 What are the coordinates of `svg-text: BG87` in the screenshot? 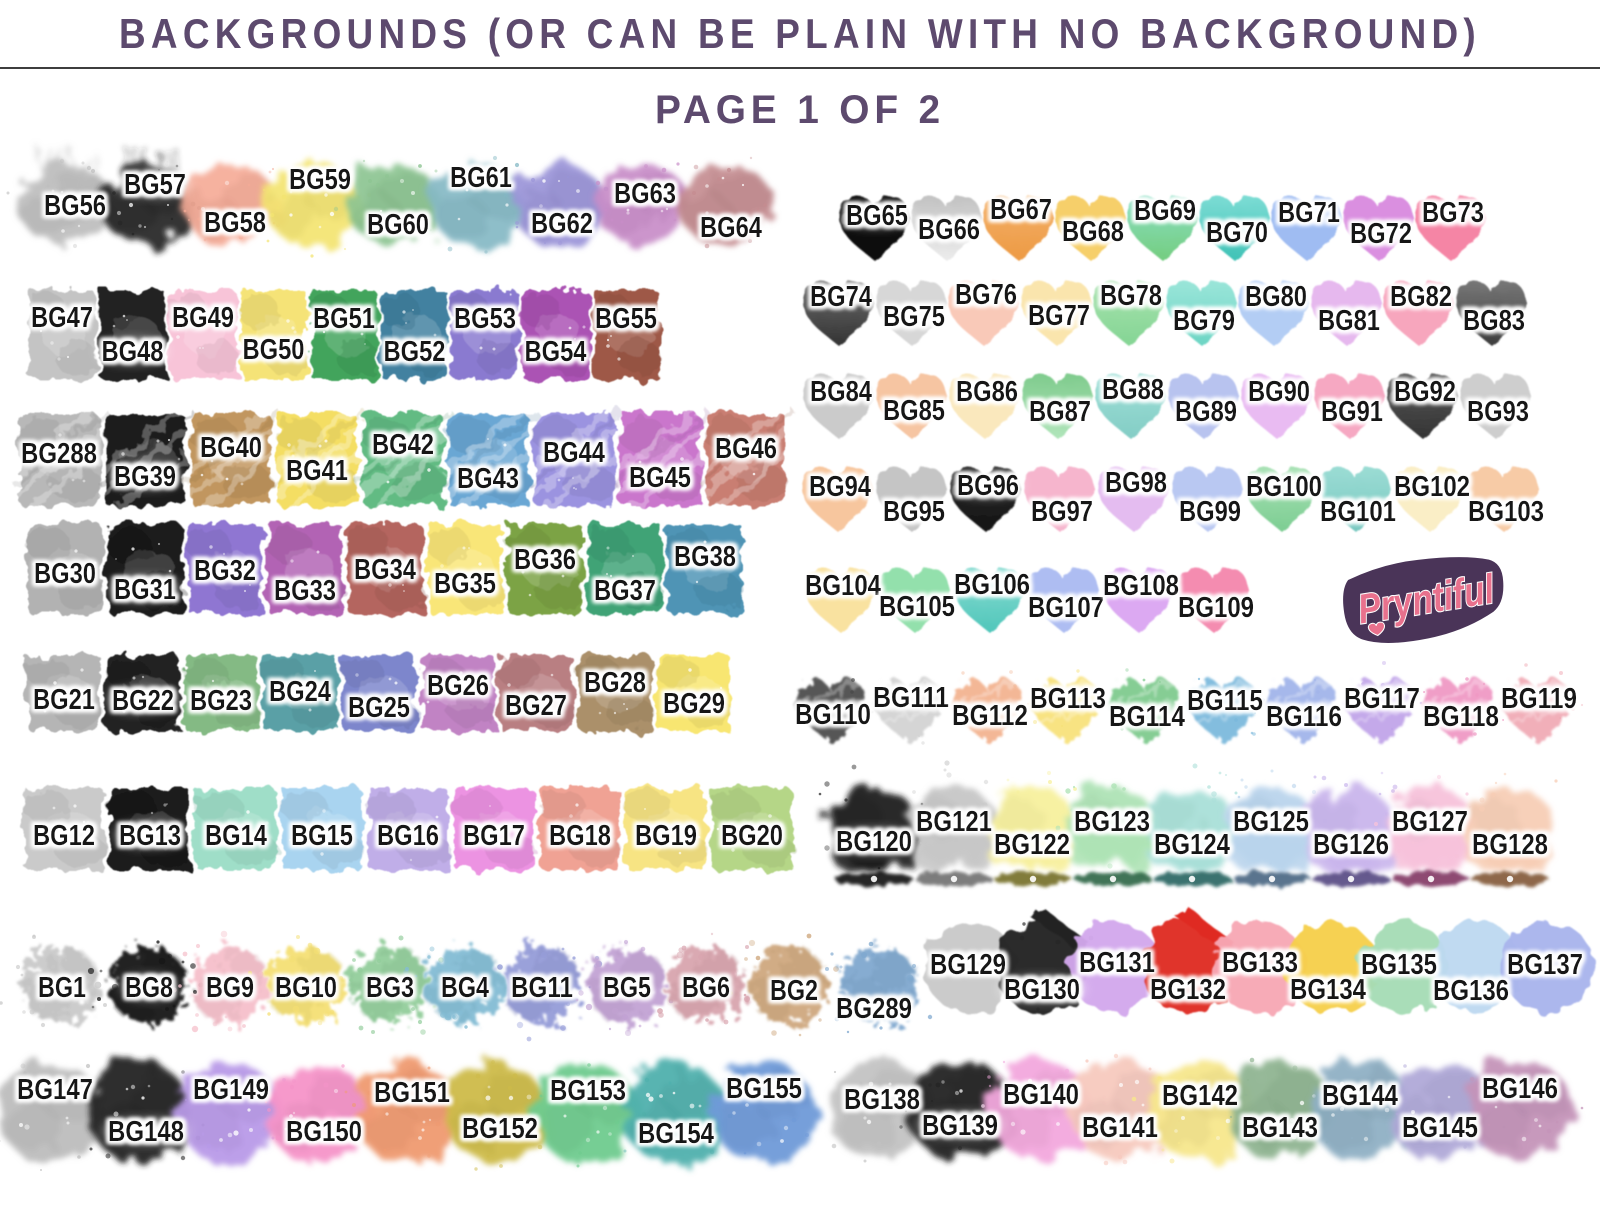 It's located at (1060, 412).